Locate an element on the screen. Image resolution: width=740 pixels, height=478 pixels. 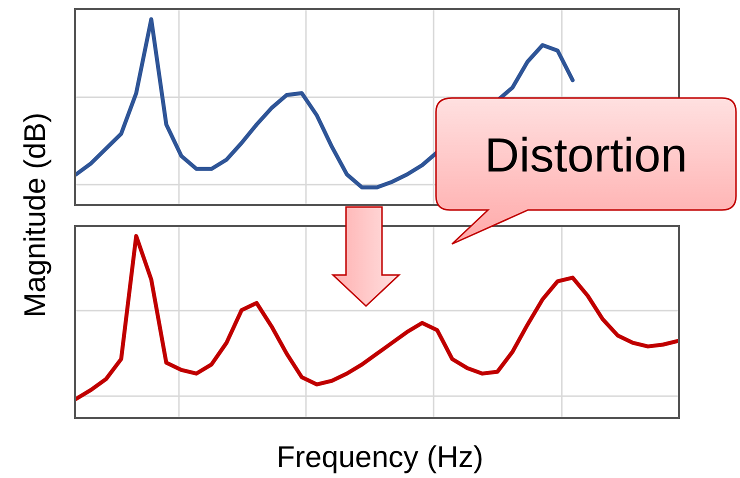
annotation: Distortion is located at coordinates (586, 156).